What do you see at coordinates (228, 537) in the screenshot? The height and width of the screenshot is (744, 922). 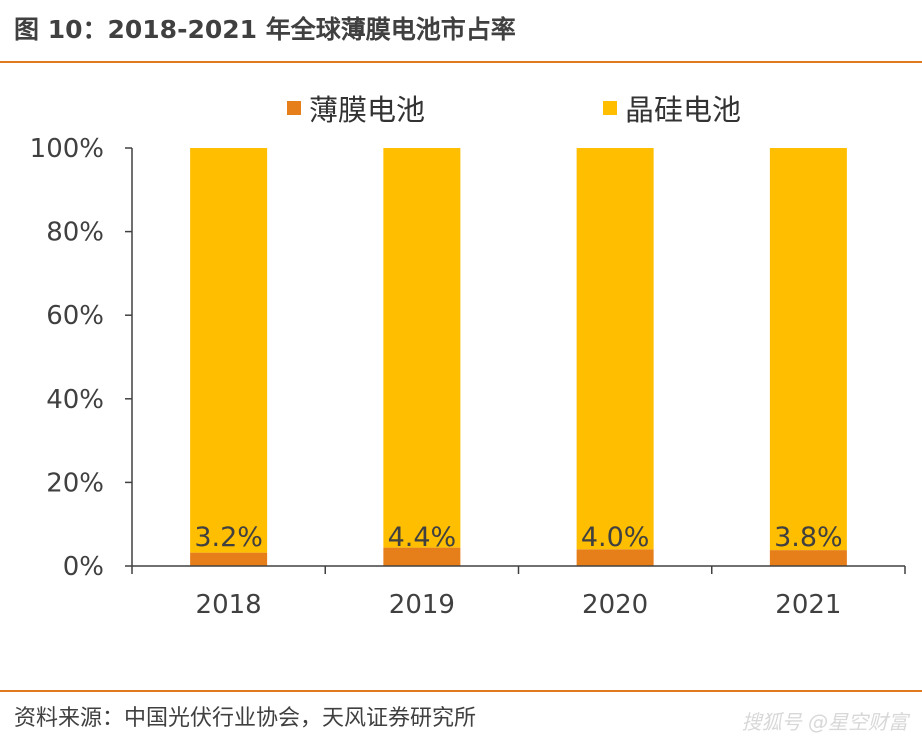 I see `data-label: 3.2%` at bounding box center [228, 537].